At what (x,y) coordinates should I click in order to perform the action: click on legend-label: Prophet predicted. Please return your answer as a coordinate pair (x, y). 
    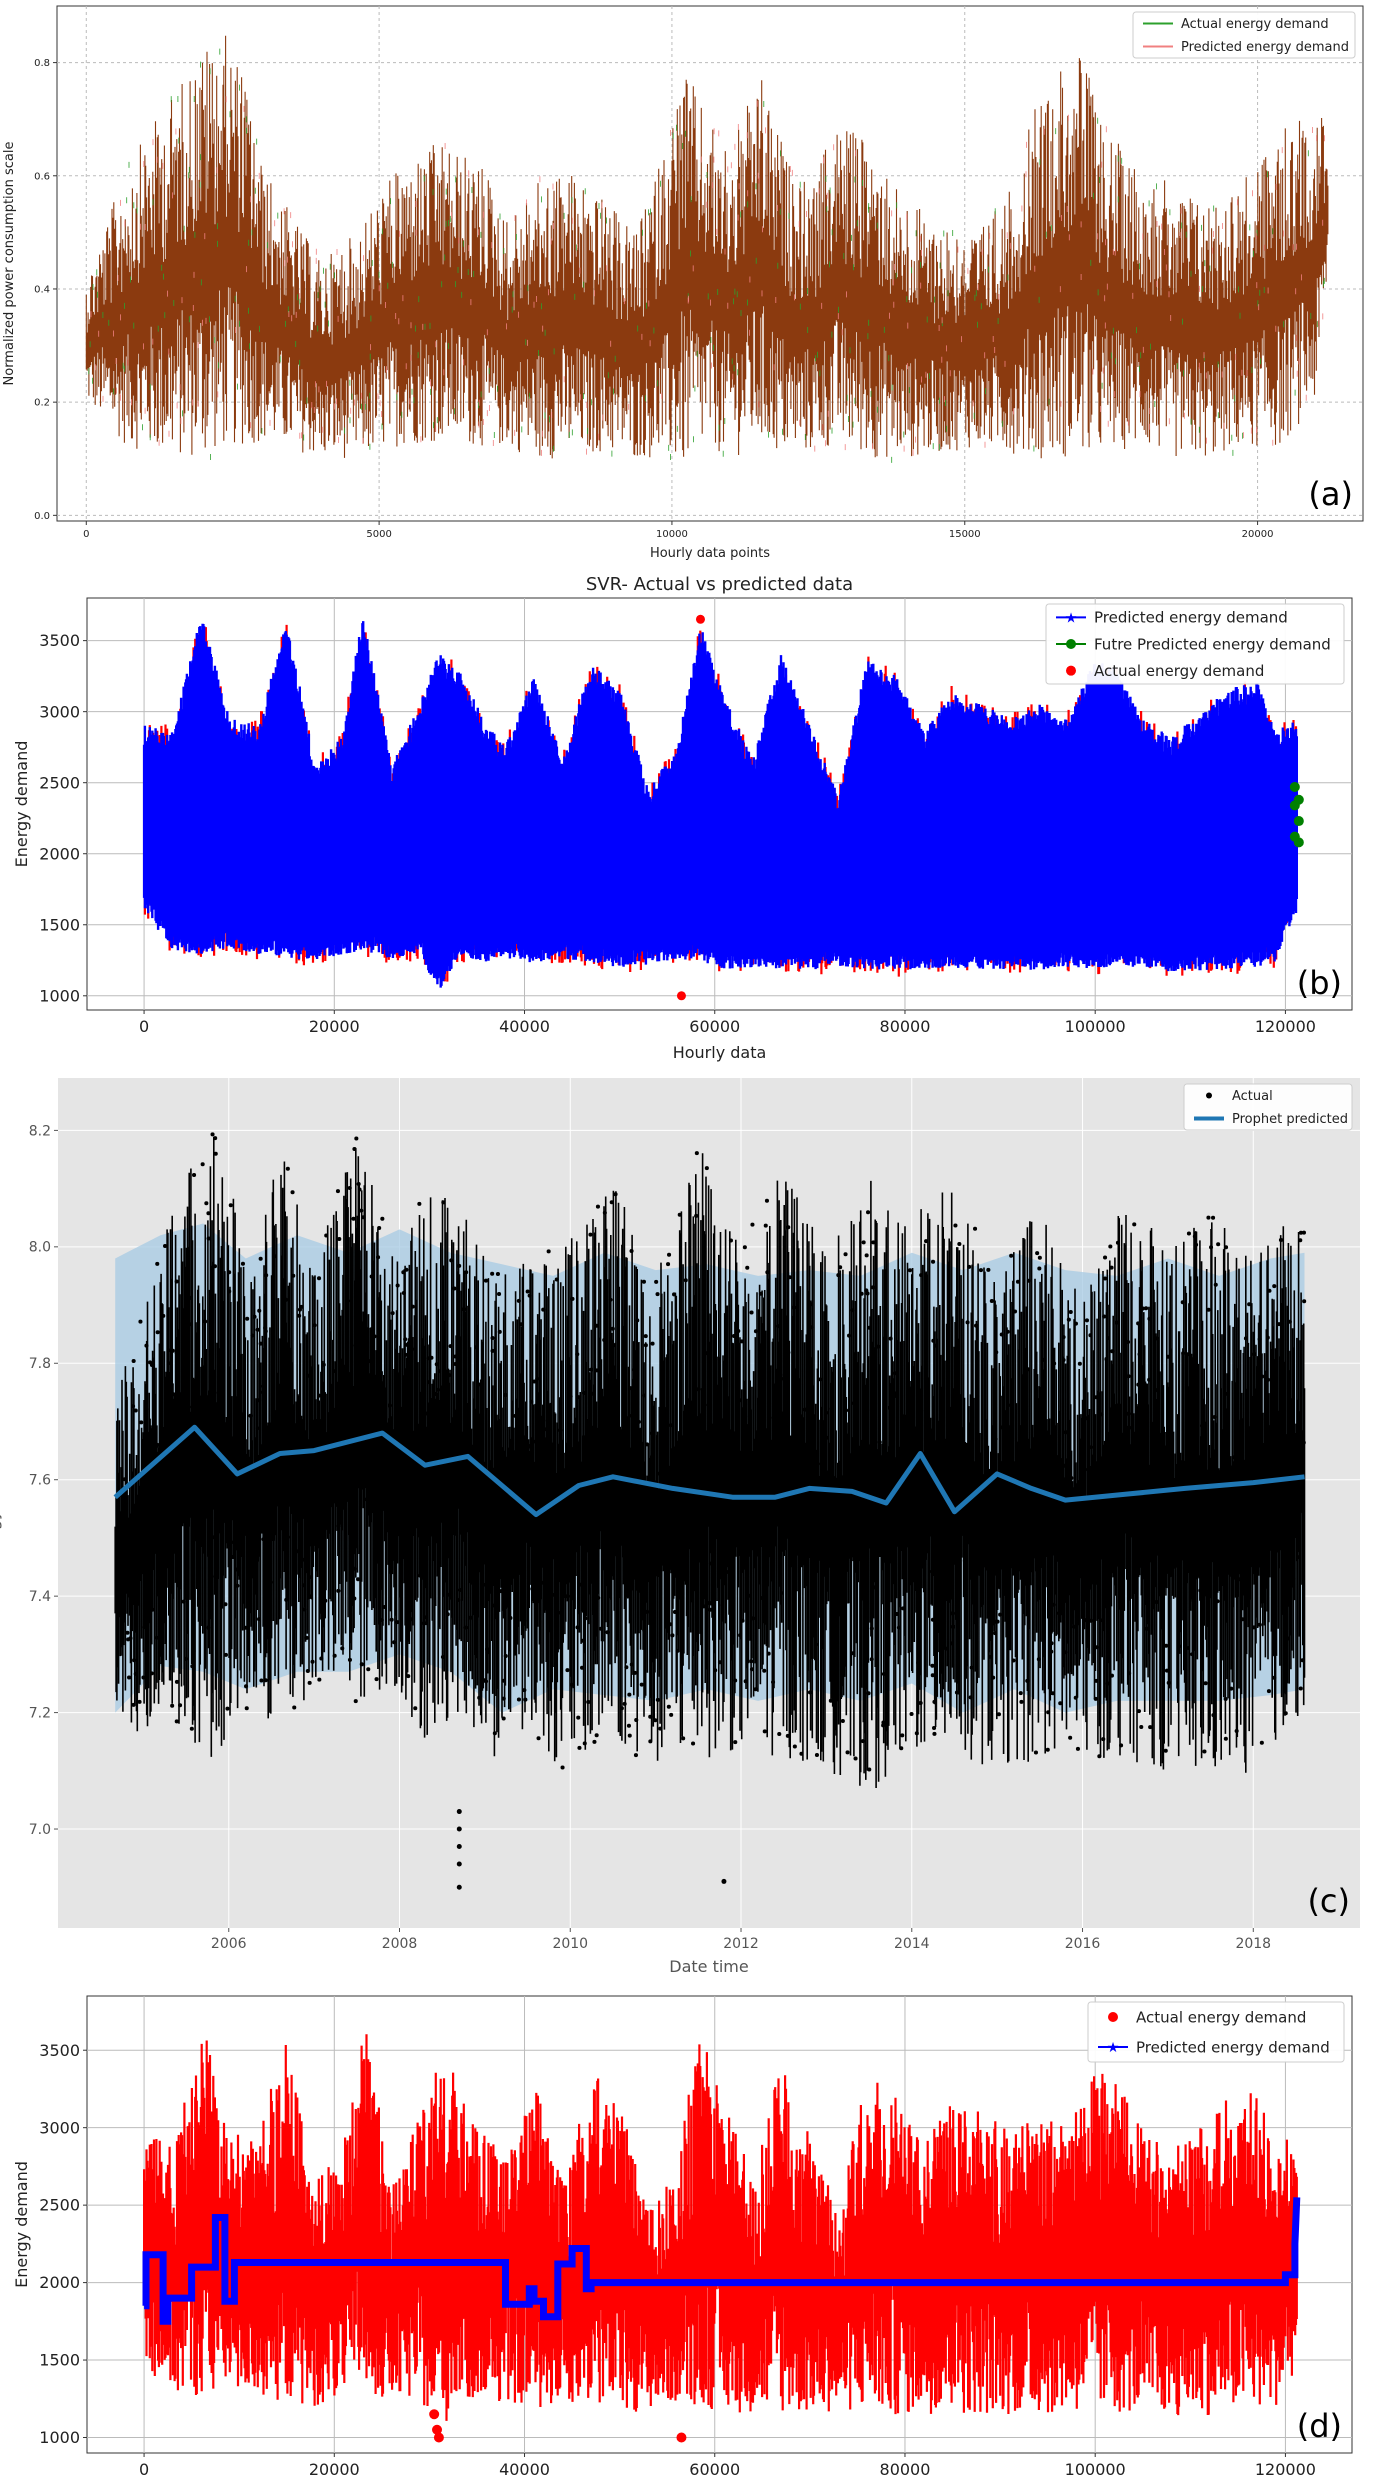
    Looking at the image, I should click on (1290, 1119).